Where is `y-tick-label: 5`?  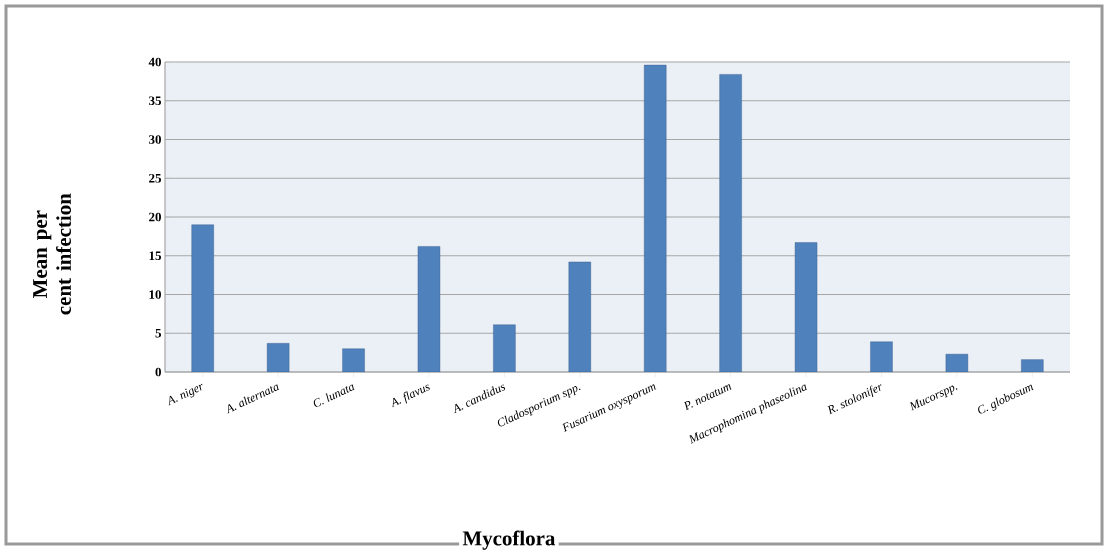 y-tick-label: 5 is located at coordinates (158, 333).